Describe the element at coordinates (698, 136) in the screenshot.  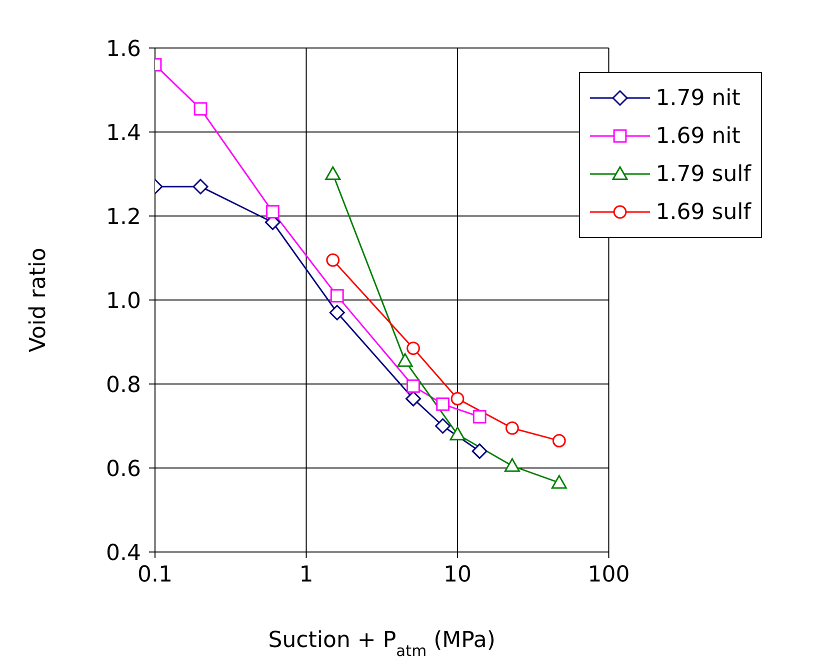
I see `legend-label: 1.69 nit` at that location.